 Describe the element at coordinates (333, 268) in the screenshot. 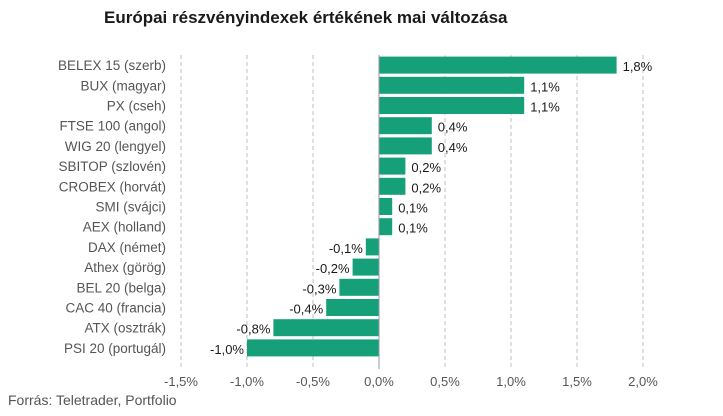

I see `value-label: -0,2%` at that location.